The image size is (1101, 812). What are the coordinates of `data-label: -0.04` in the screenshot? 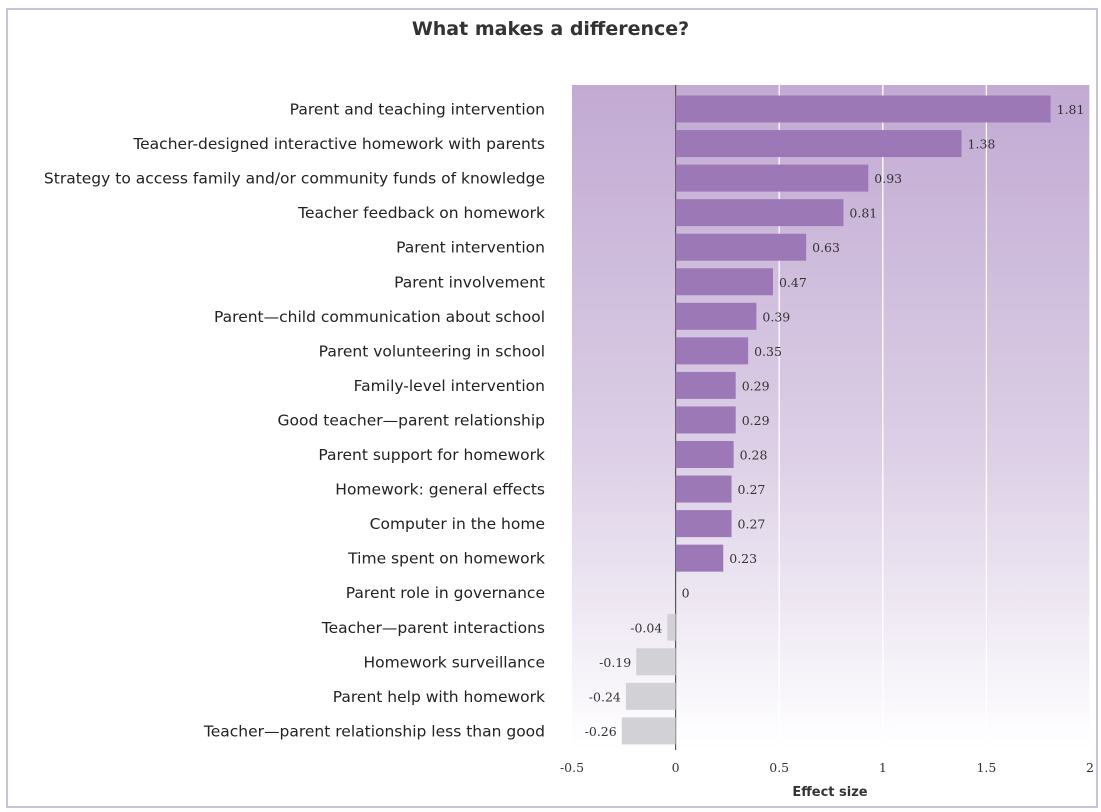 It's located at (646, 627).